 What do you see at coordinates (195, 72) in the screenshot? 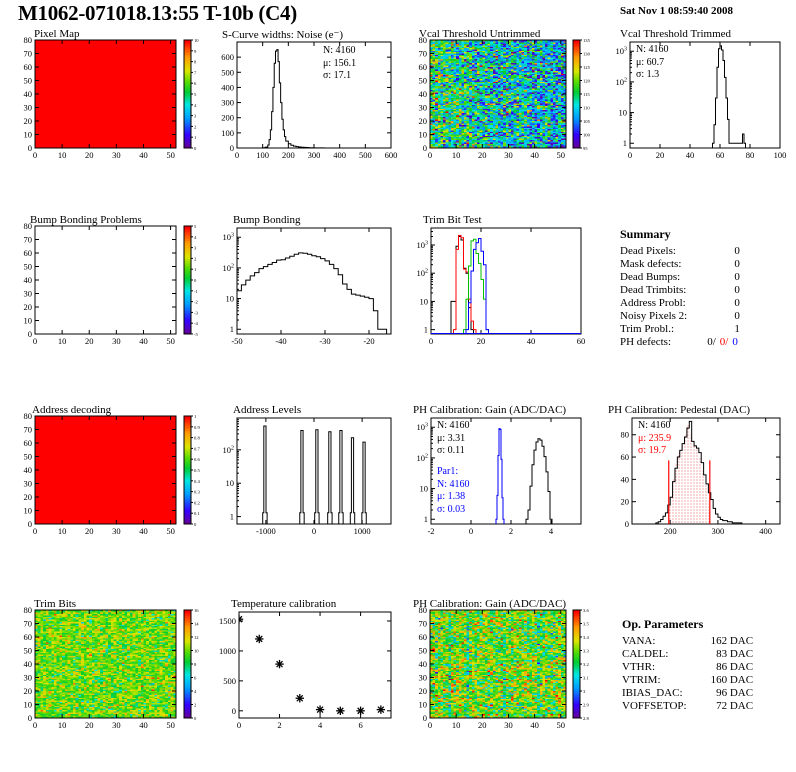
I see `svg-text: 7` at bounding box center [195, 72].